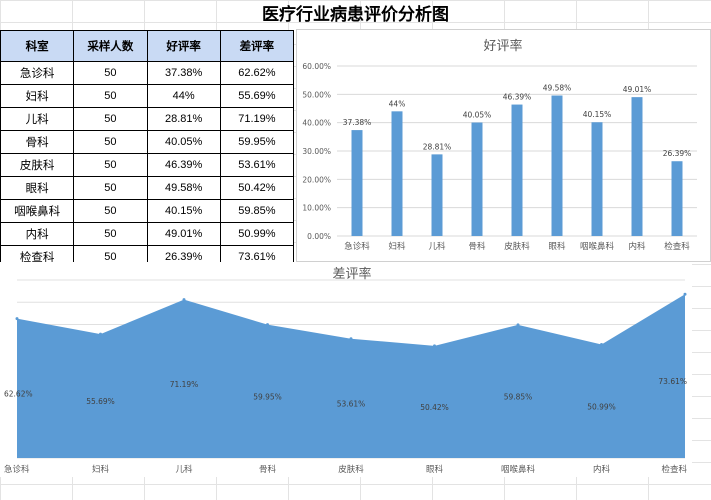 The height and width of the screenshot is (500, 711). What do you see at coordinates (257, 234) in the screenshot?
I see `cell-bad-rate: 50.99%` at bounding box center [257, 234].